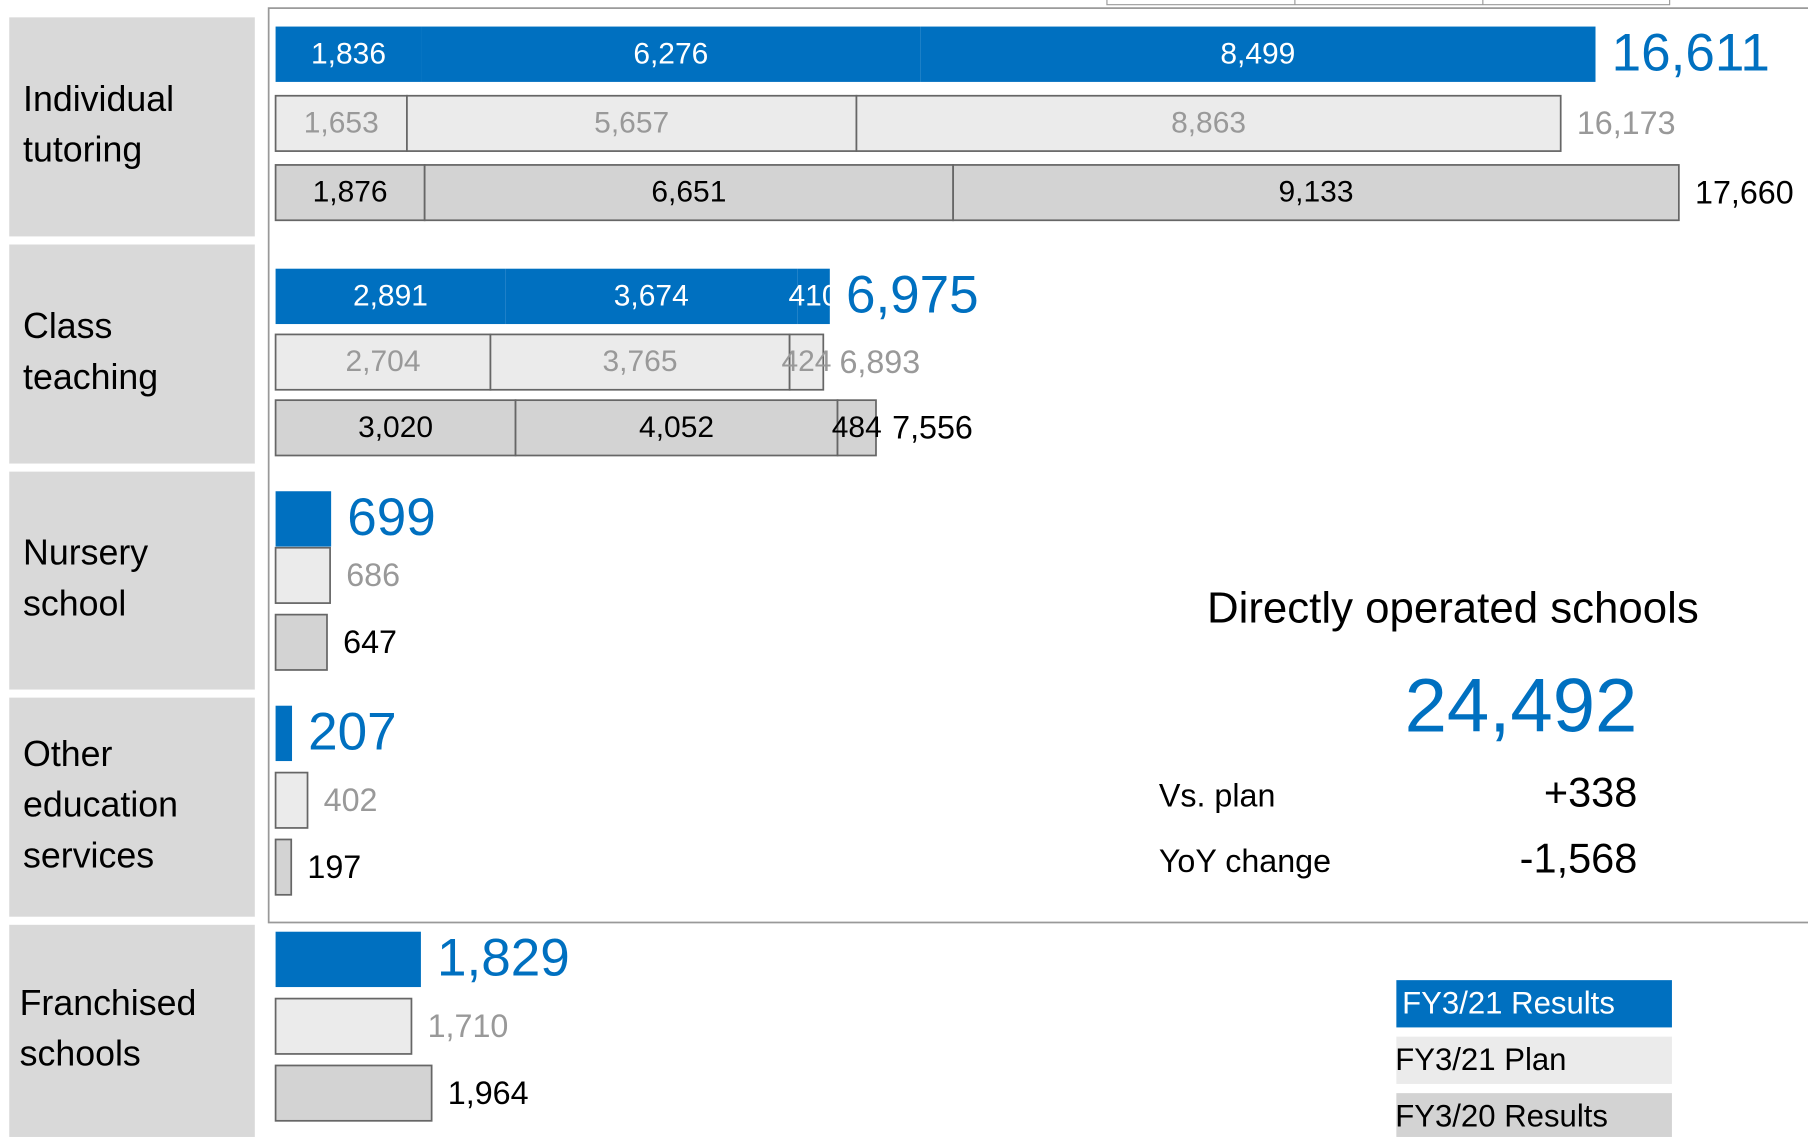  I want to click on group-label: education, so click(100, 805).